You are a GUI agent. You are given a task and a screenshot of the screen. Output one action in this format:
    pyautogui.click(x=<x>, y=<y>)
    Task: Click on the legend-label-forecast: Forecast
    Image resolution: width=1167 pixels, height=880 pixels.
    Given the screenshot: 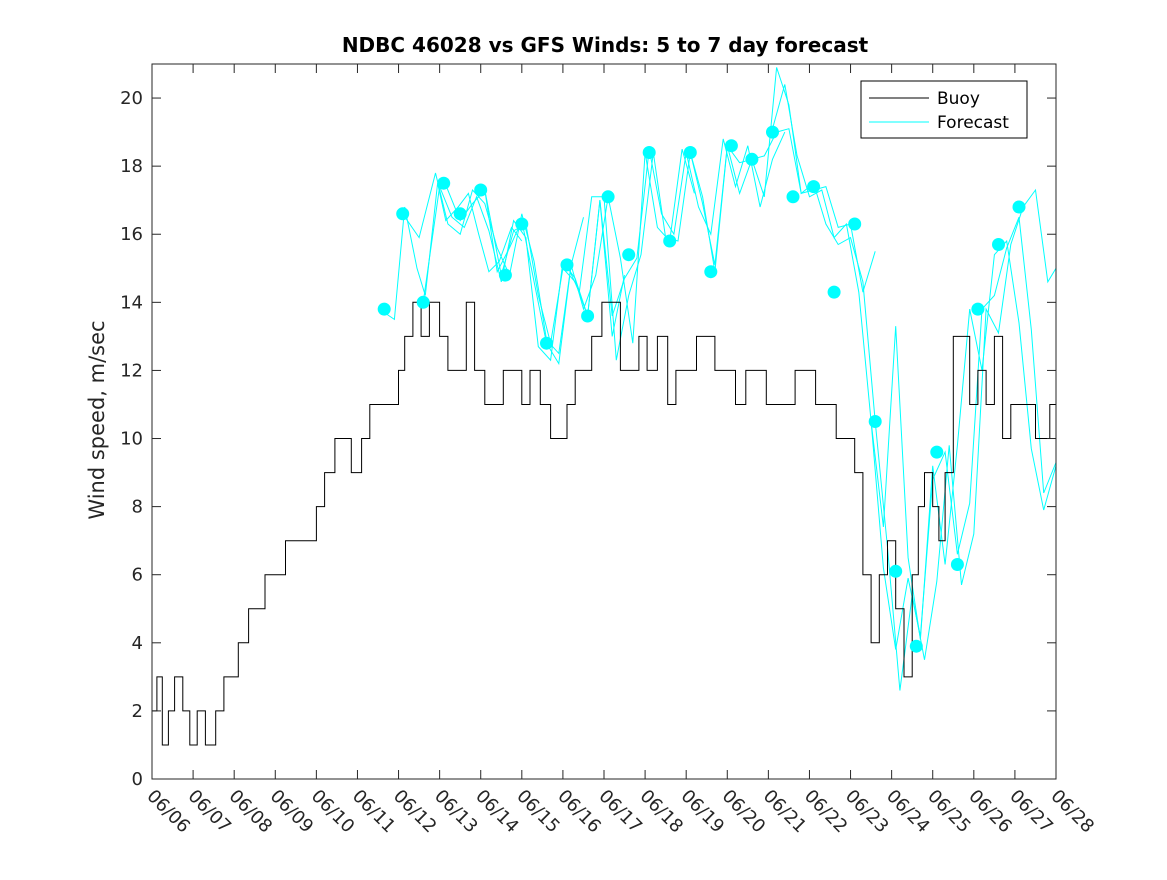 What is the action you would take?
    pyautogui.click(x=973, y=123)
    